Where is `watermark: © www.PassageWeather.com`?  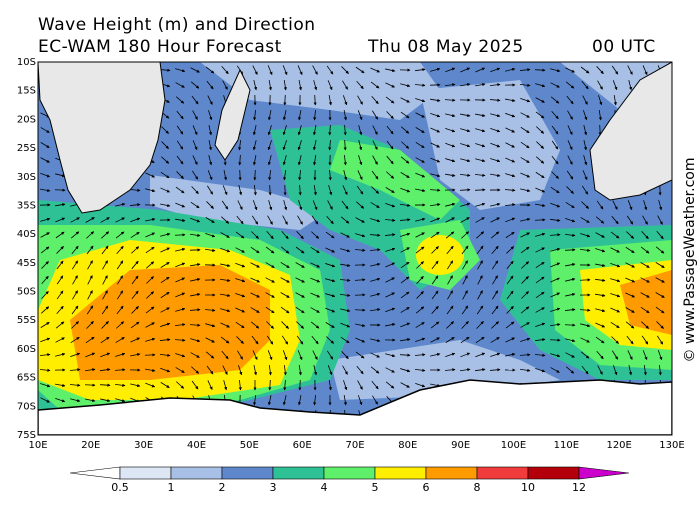
watermark: © www.PassageWeather.com is located at coordinates (690, 259).